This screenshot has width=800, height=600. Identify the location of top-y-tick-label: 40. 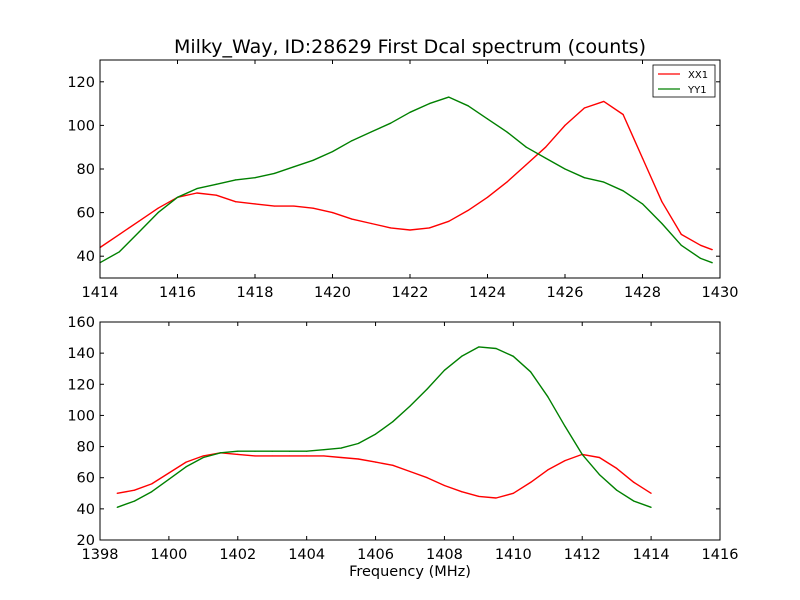
(86, 257).